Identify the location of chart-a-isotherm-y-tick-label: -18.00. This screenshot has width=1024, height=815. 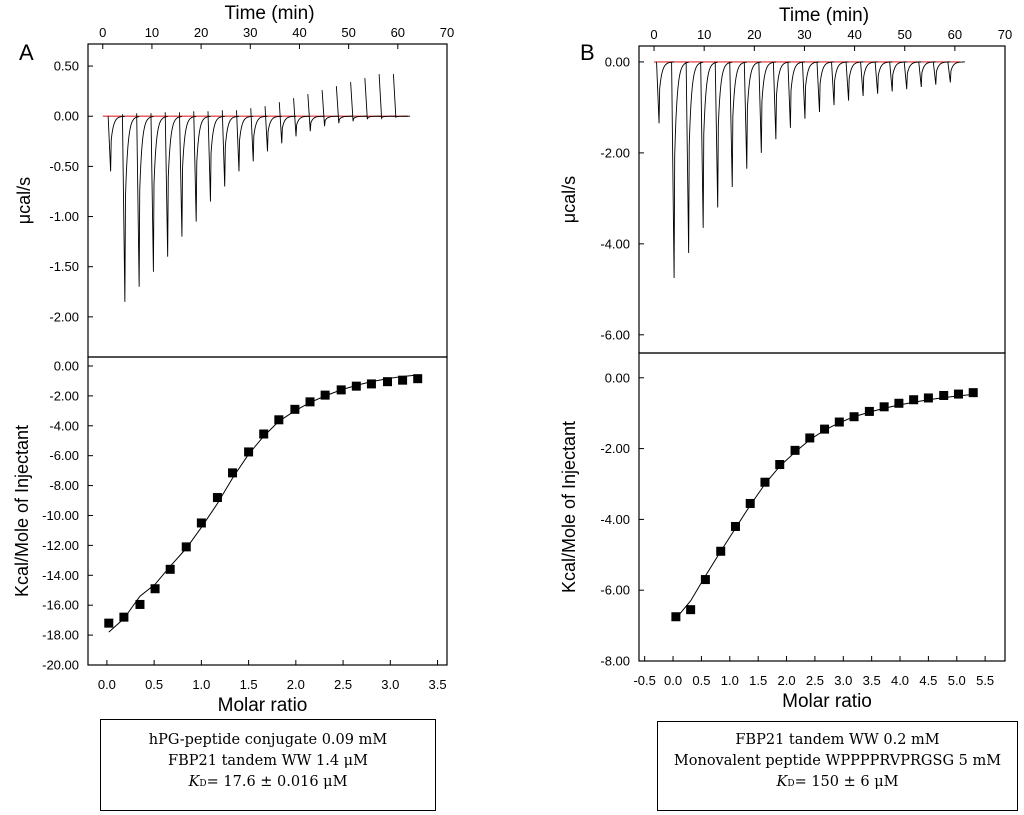
(60, 635).